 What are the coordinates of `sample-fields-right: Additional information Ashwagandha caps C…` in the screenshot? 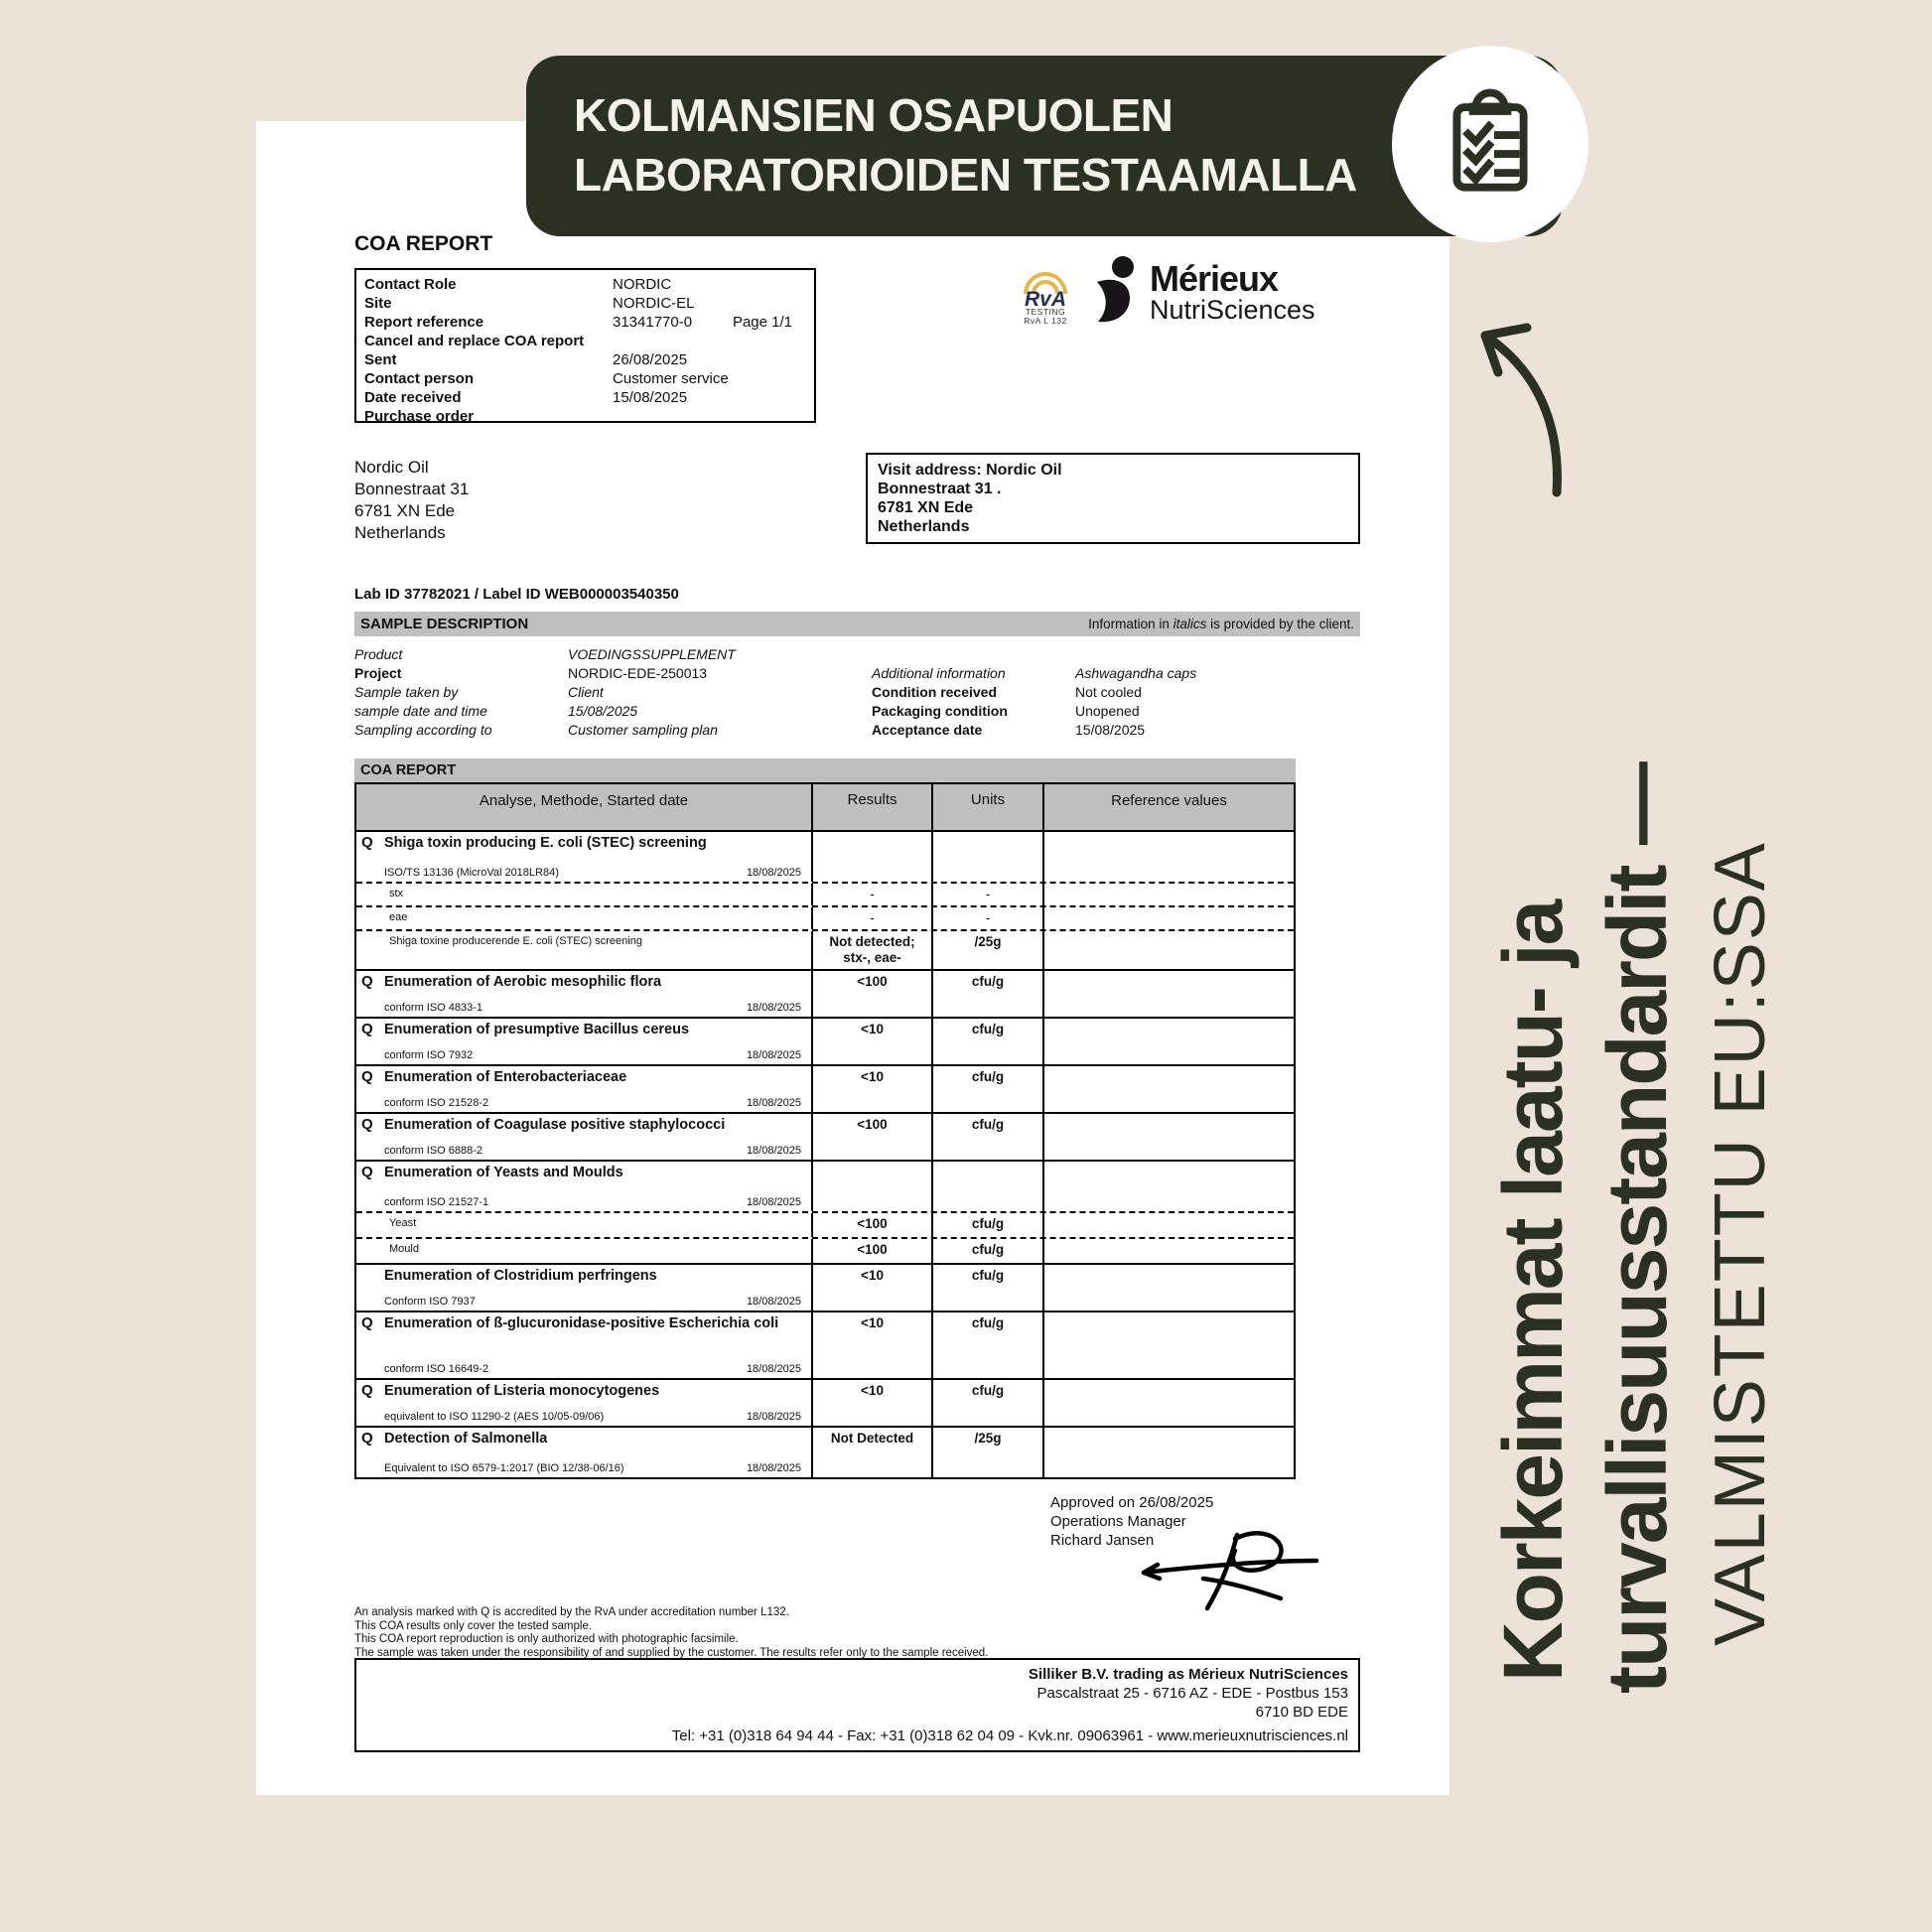 It's located at (1034, 702).